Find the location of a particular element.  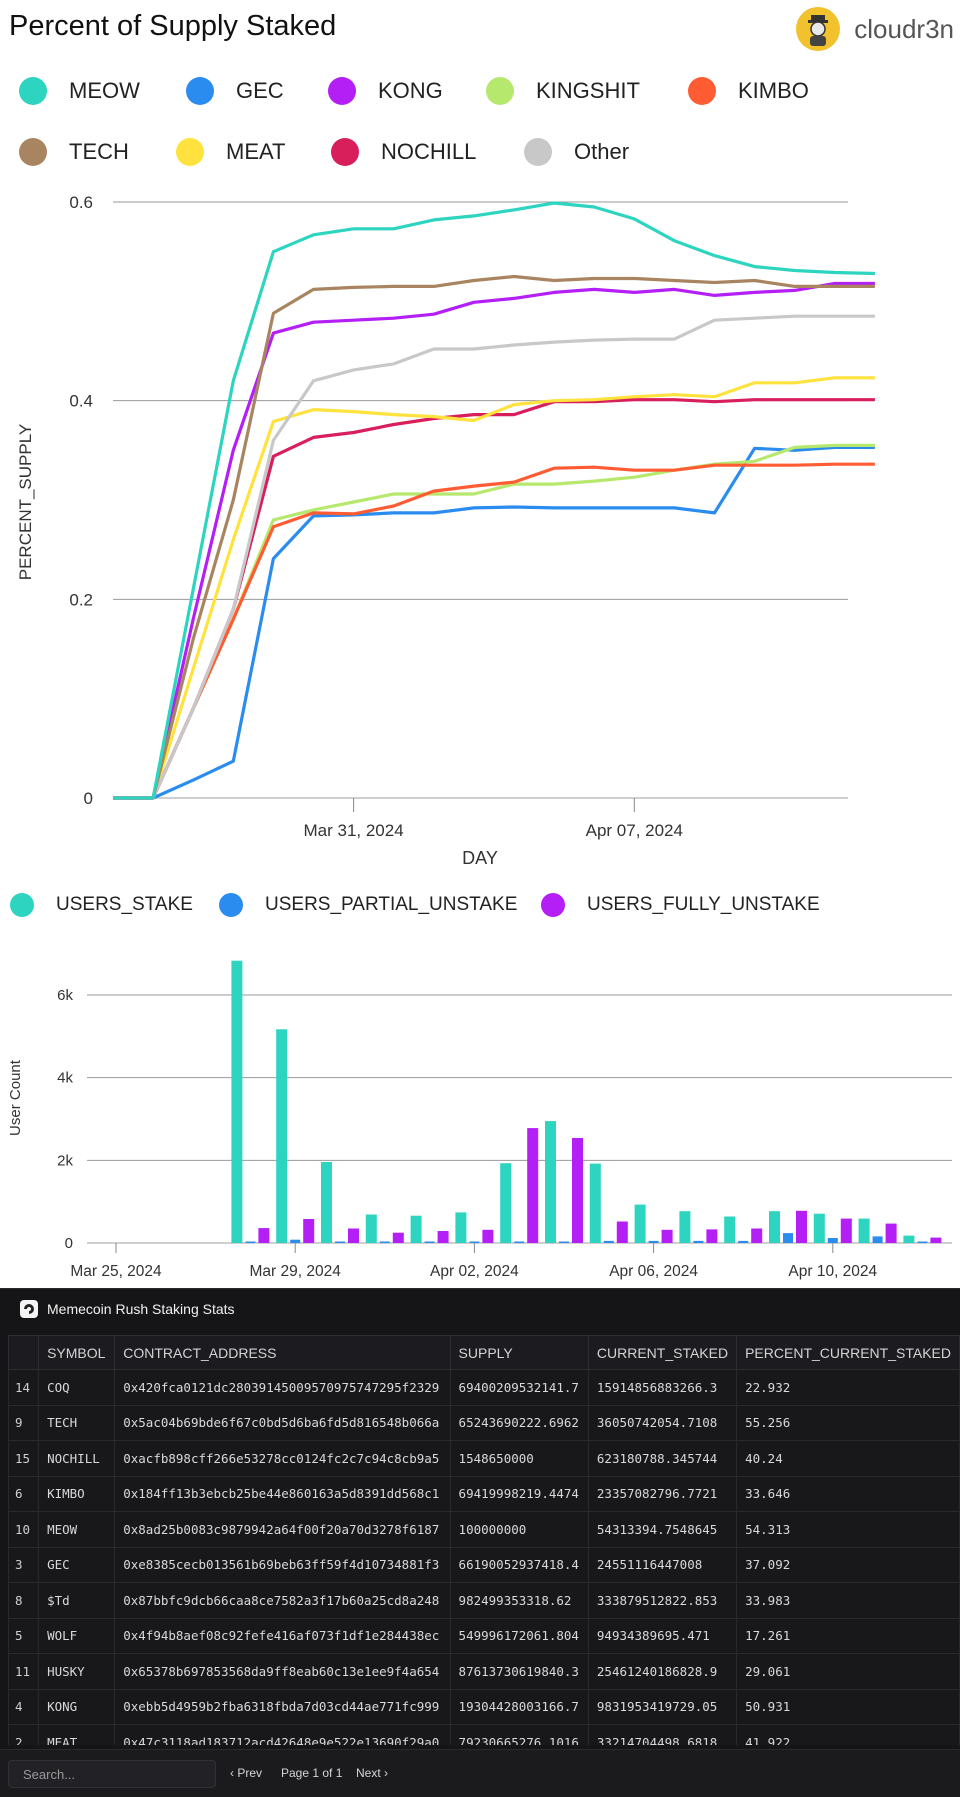

panel-title: Memecoin Rush Staking Stats is located at coordinates (141, 1309).